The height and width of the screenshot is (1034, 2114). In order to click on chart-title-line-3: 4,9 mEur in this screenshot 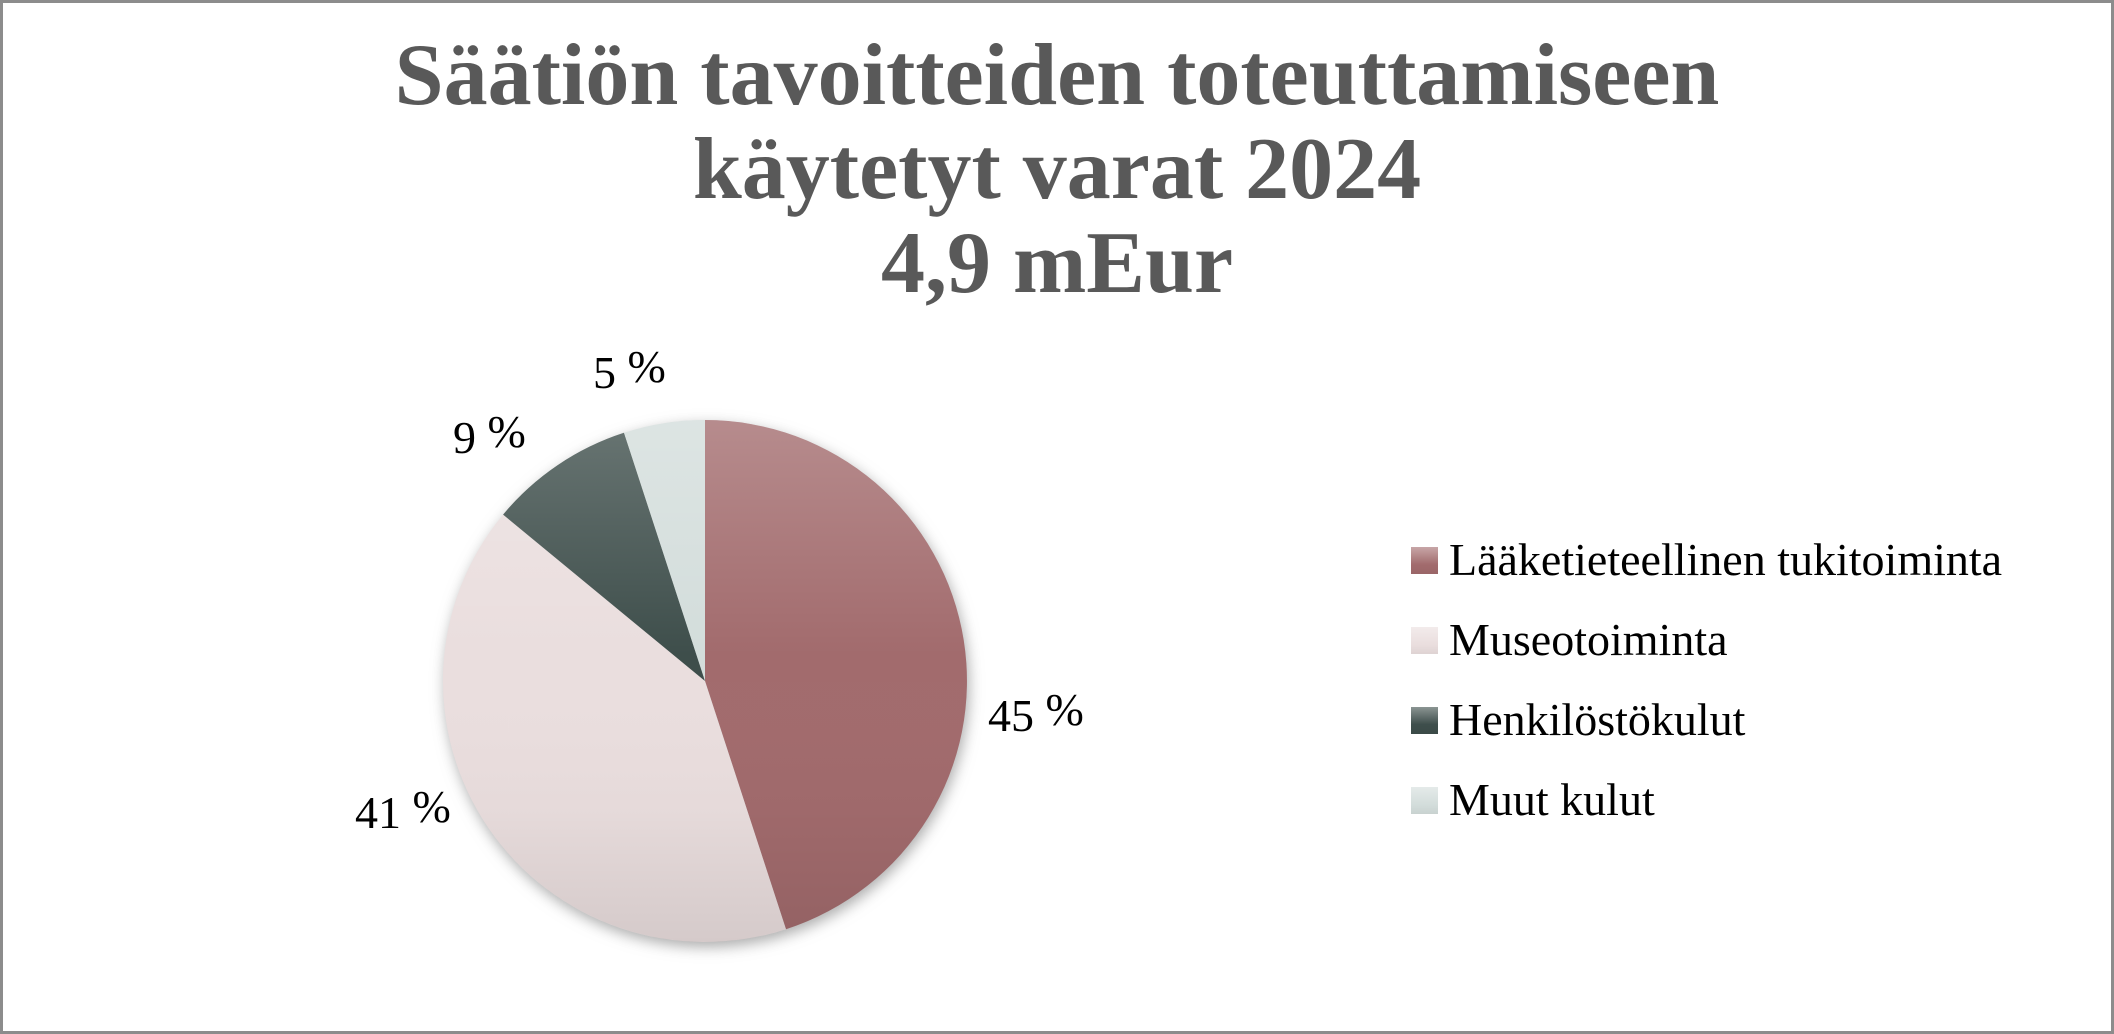, I will do `click(1057, 263)`.